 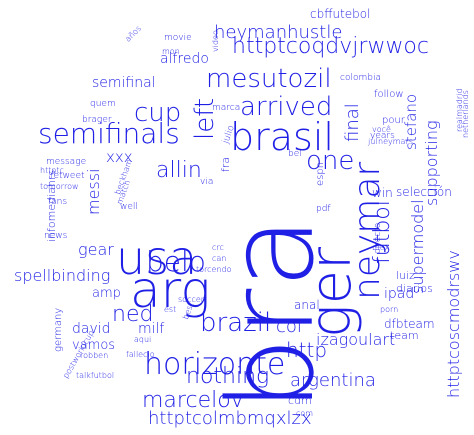 I want to click on word-vamos: vamos, so click(x=94, y=345).